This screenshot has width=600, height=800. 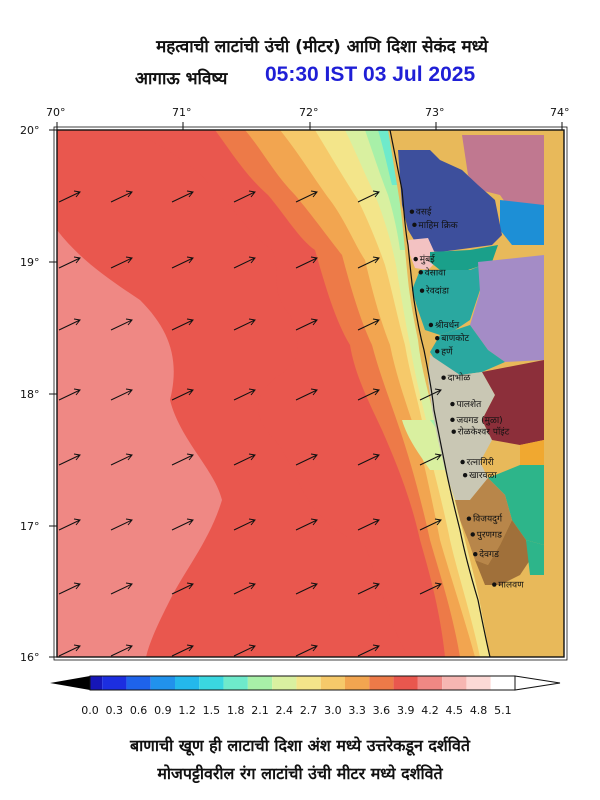 I want to click on lat-label-19: 19°, so click(x=30, y=262).